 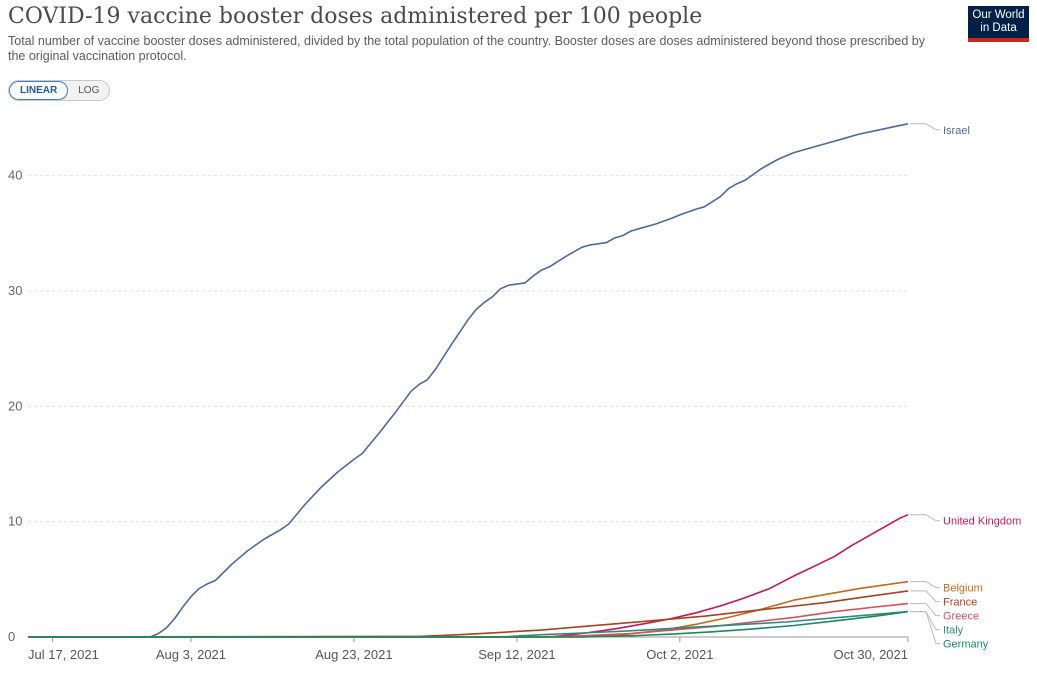 I want to click on log-scale-button: LOG, so click(x=89, y=90).